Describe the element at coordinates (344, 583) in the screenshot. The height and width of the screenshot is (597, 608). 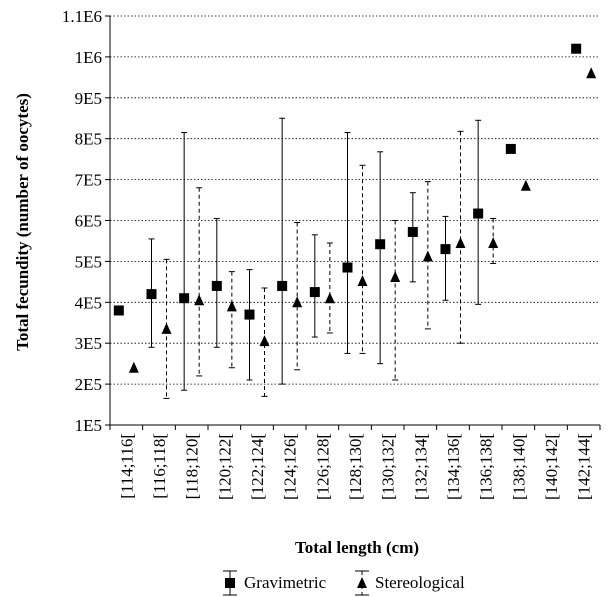
I see `legend: Gravimetric Stereological` at that location.